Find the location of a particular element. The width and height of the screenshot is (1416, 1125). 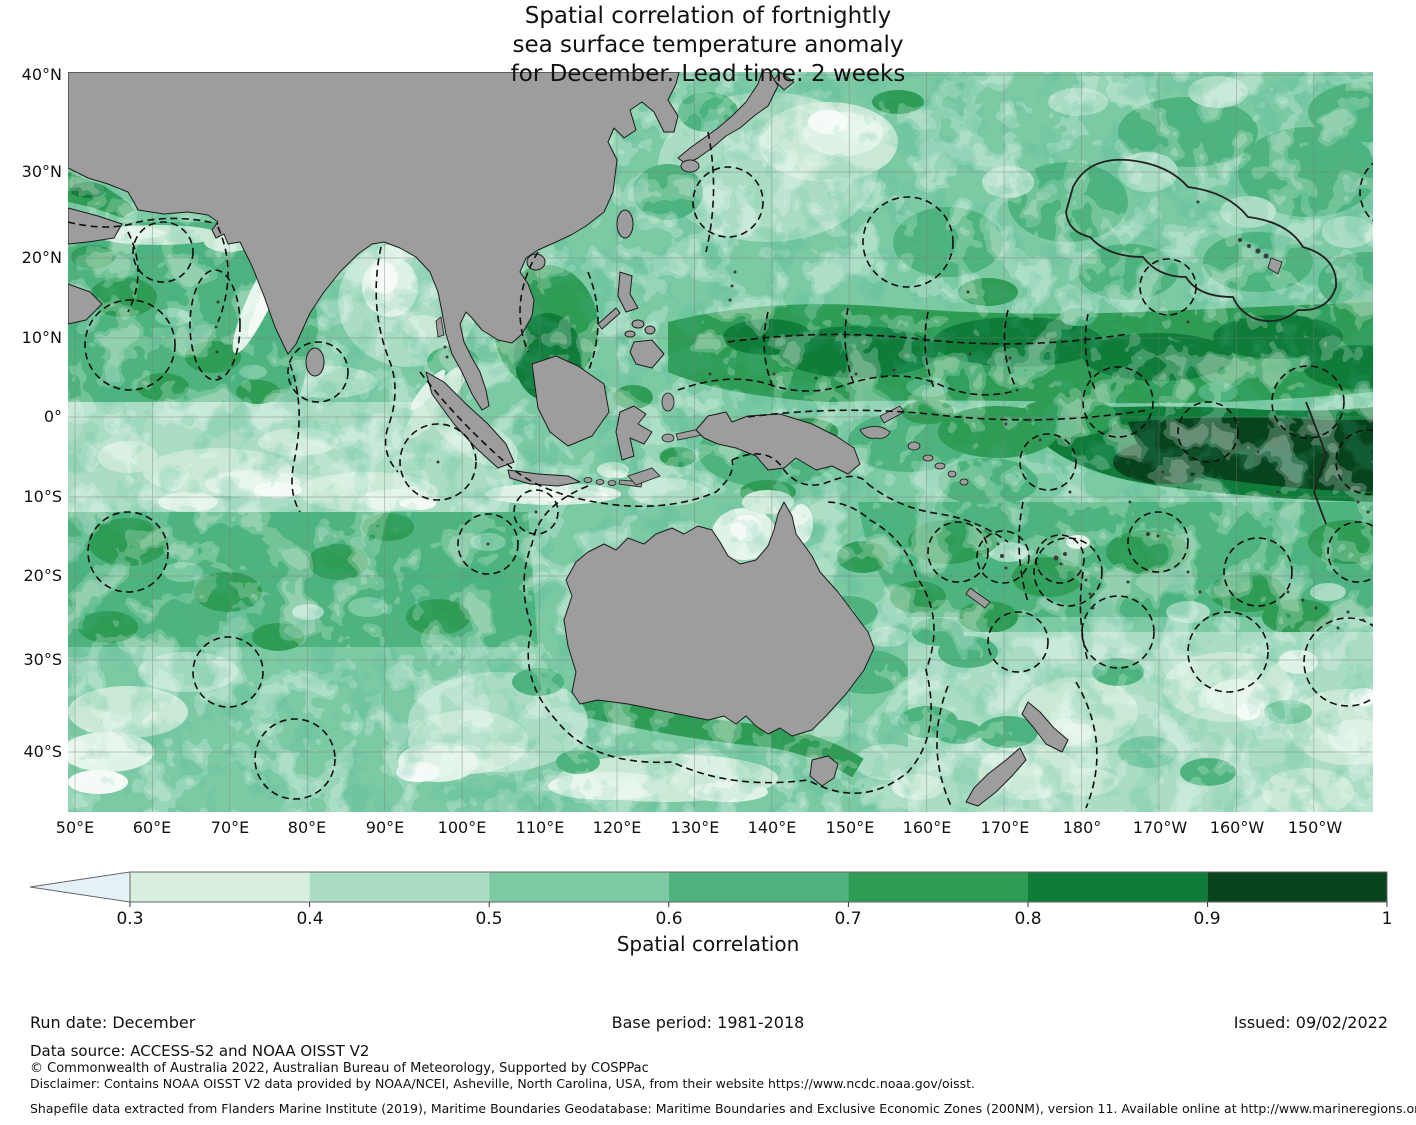

x-tick-140e: 140°E is located at coordinates (772, 827).